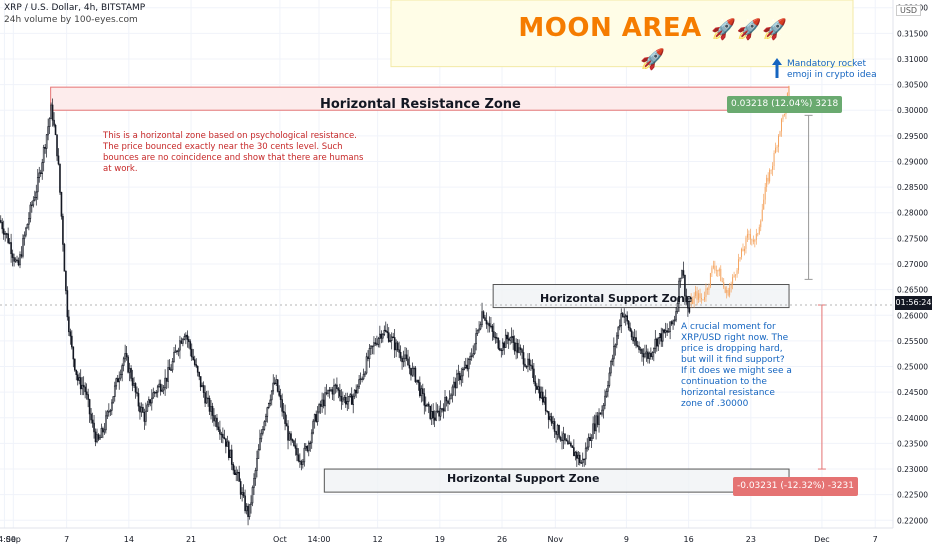 The image size is (932, 550). I want to click on rocket-icon: 🚀🚀🚀🚀, so click(714, 44).